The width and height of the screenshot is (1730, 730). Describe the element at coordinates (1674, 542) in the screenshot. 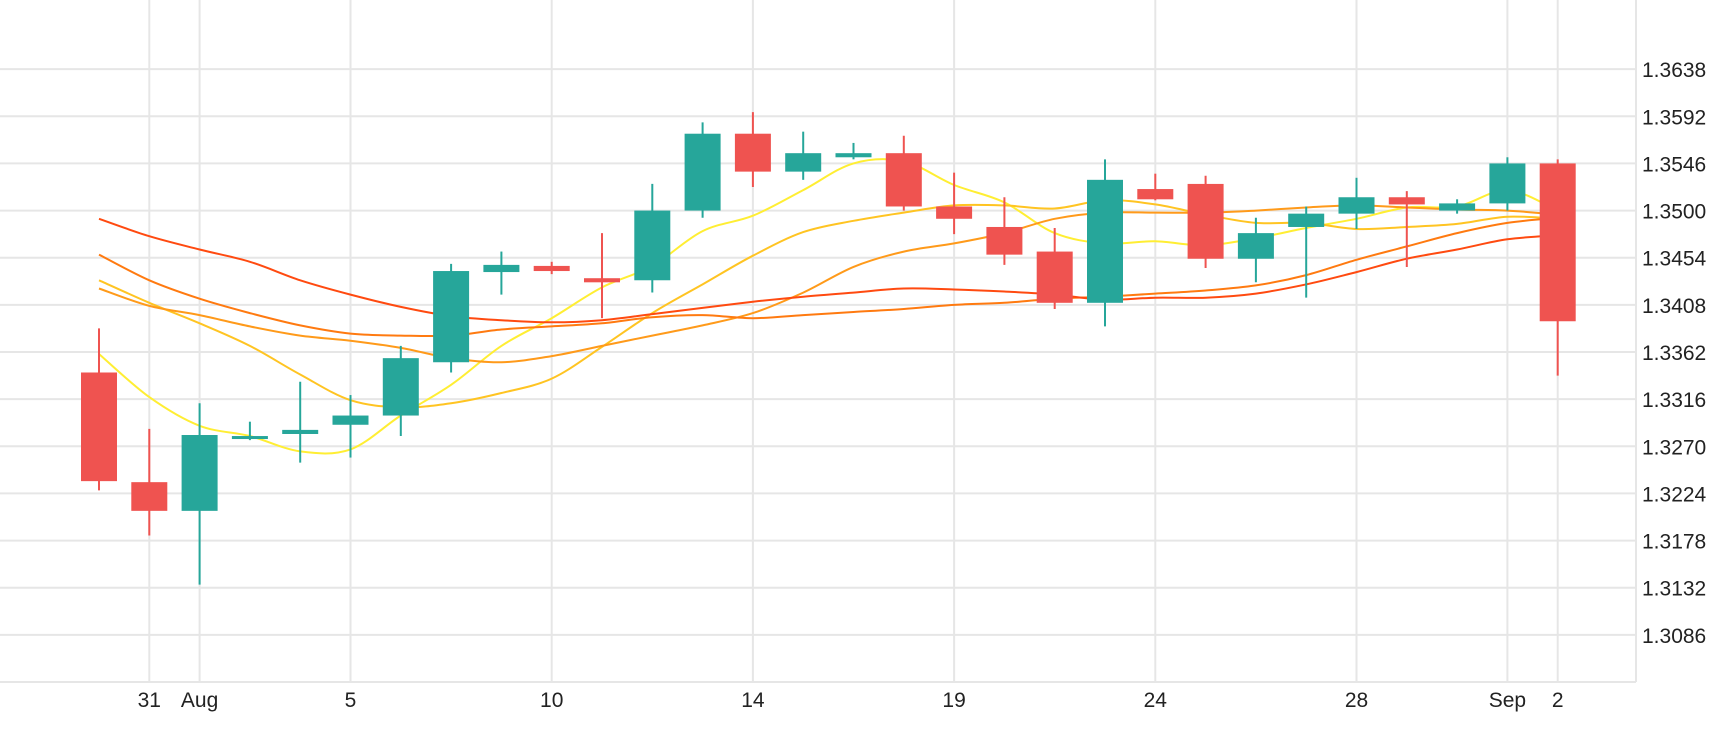

I see `y-tick-label: 1.3178` at that location.